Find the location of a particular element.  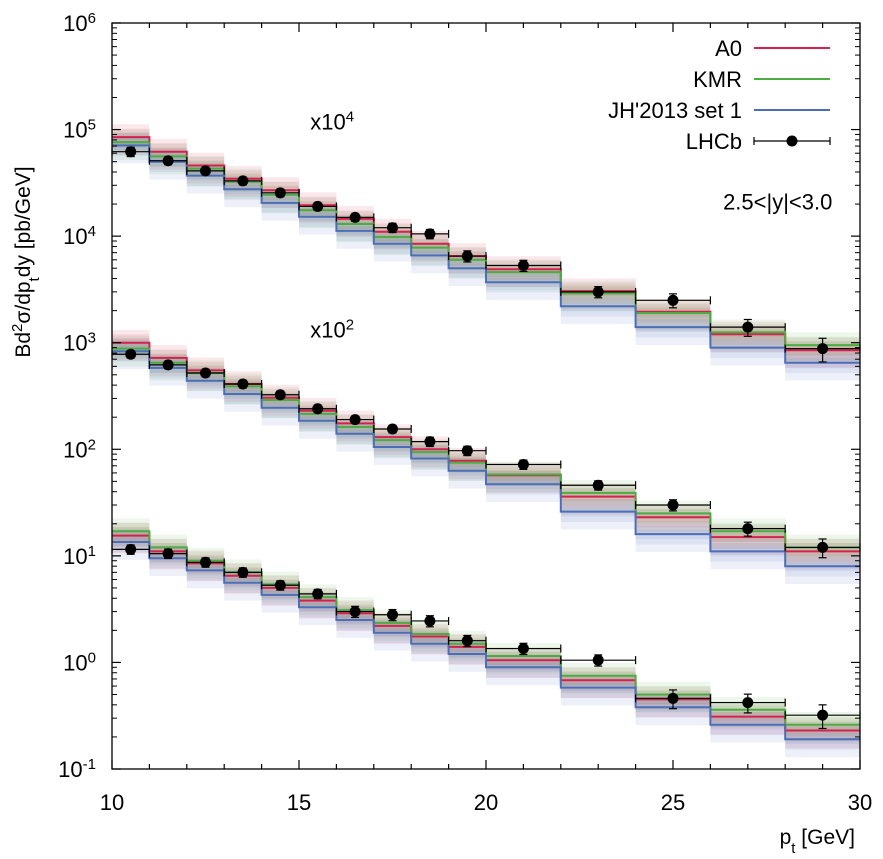

y-tick-label-6: 10⁶ is located at coordinates (79, 23).